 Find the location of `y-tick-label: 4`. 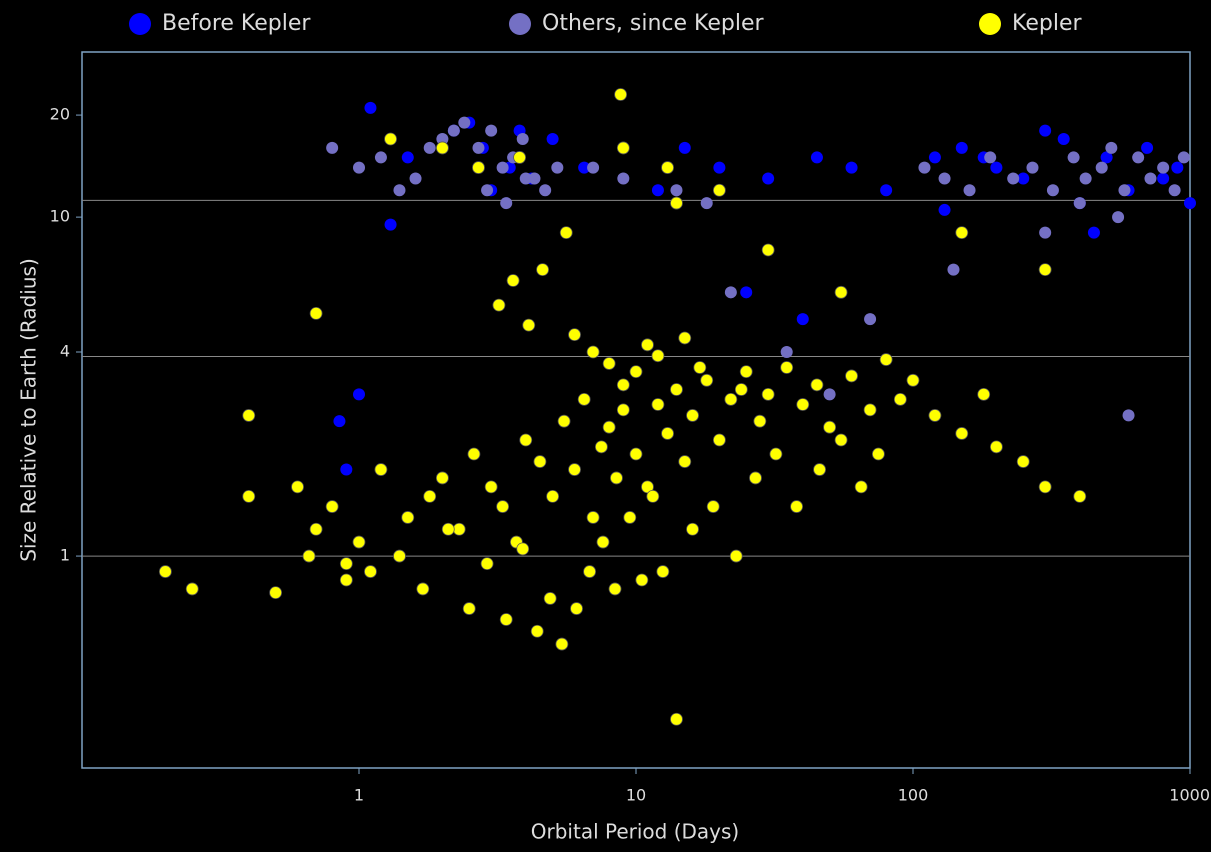

y-tick-label: 4 is located at coordinates (65, 350).